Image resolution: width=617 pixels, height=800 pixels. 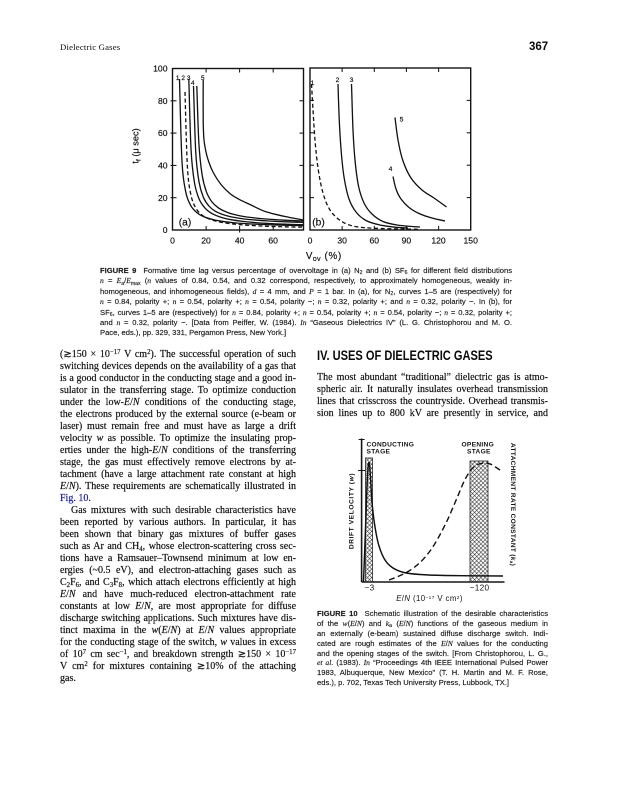 What do you see at coordinates (160, 69) in the screenshot?
I see `svg-text: 100` at bounding box center [160, 69].